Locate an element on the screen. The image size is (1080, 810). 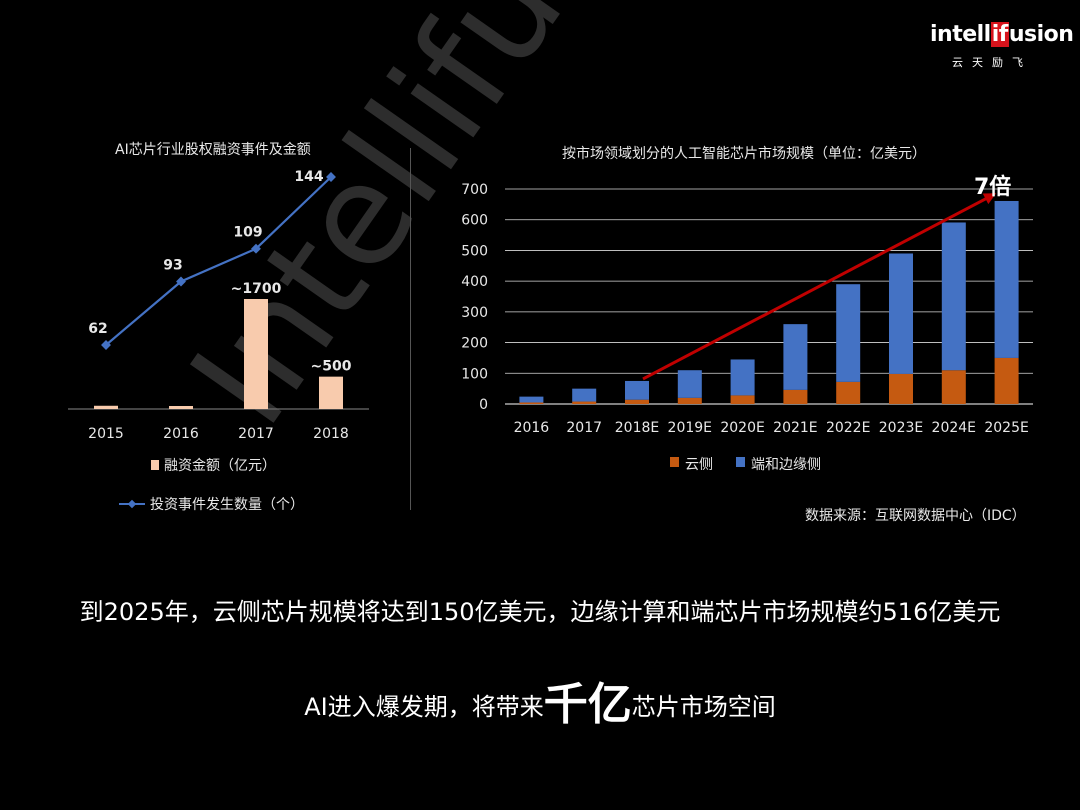
caption-line-2: AI进入爆发期，将带来千亿芯片市场空间 is located at coordinates (540, 700).